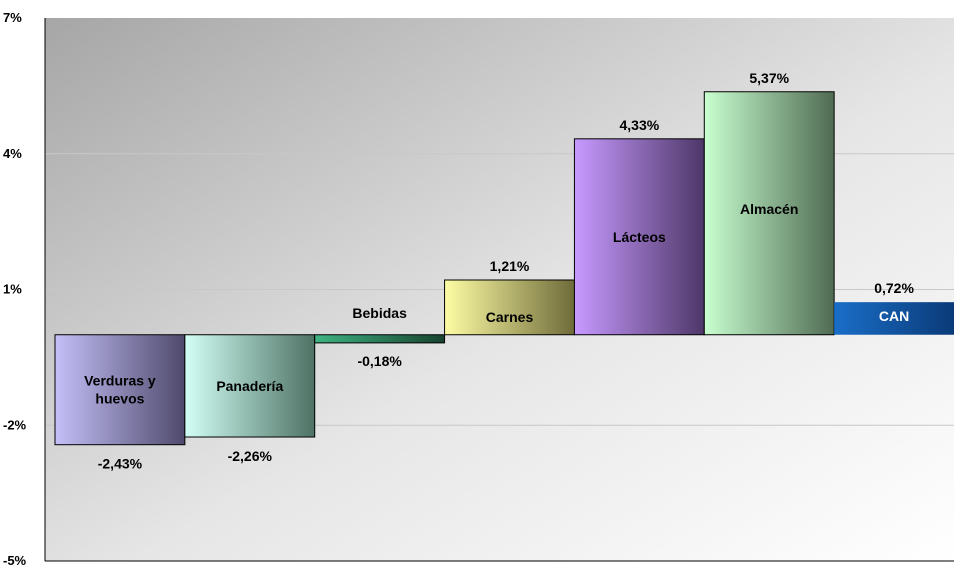 Image resolution: width=954 pixels, height=565 pixels. Describe the element at coordinates (250, 456) in the screenshot. I see `data-label: -2,26%` at that location.